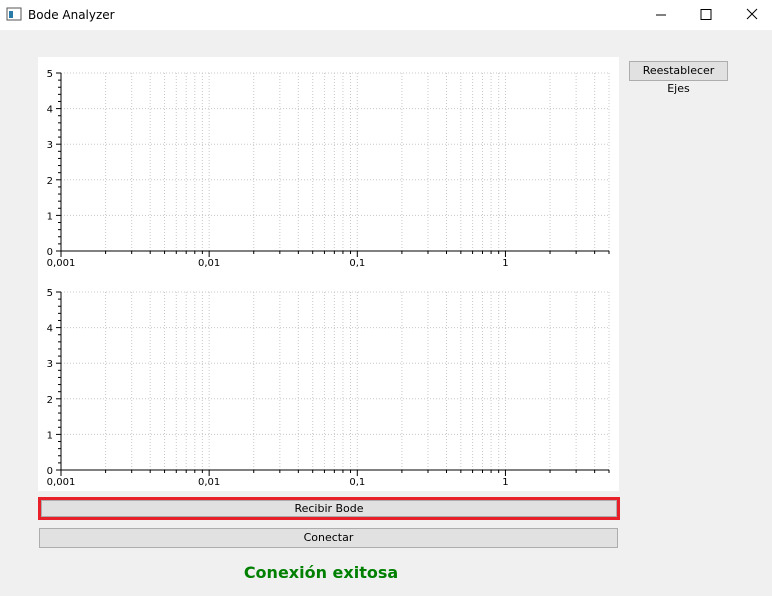 This screenshot has height=596, width=772. I want to click on highlight-box, so click(329, 508).